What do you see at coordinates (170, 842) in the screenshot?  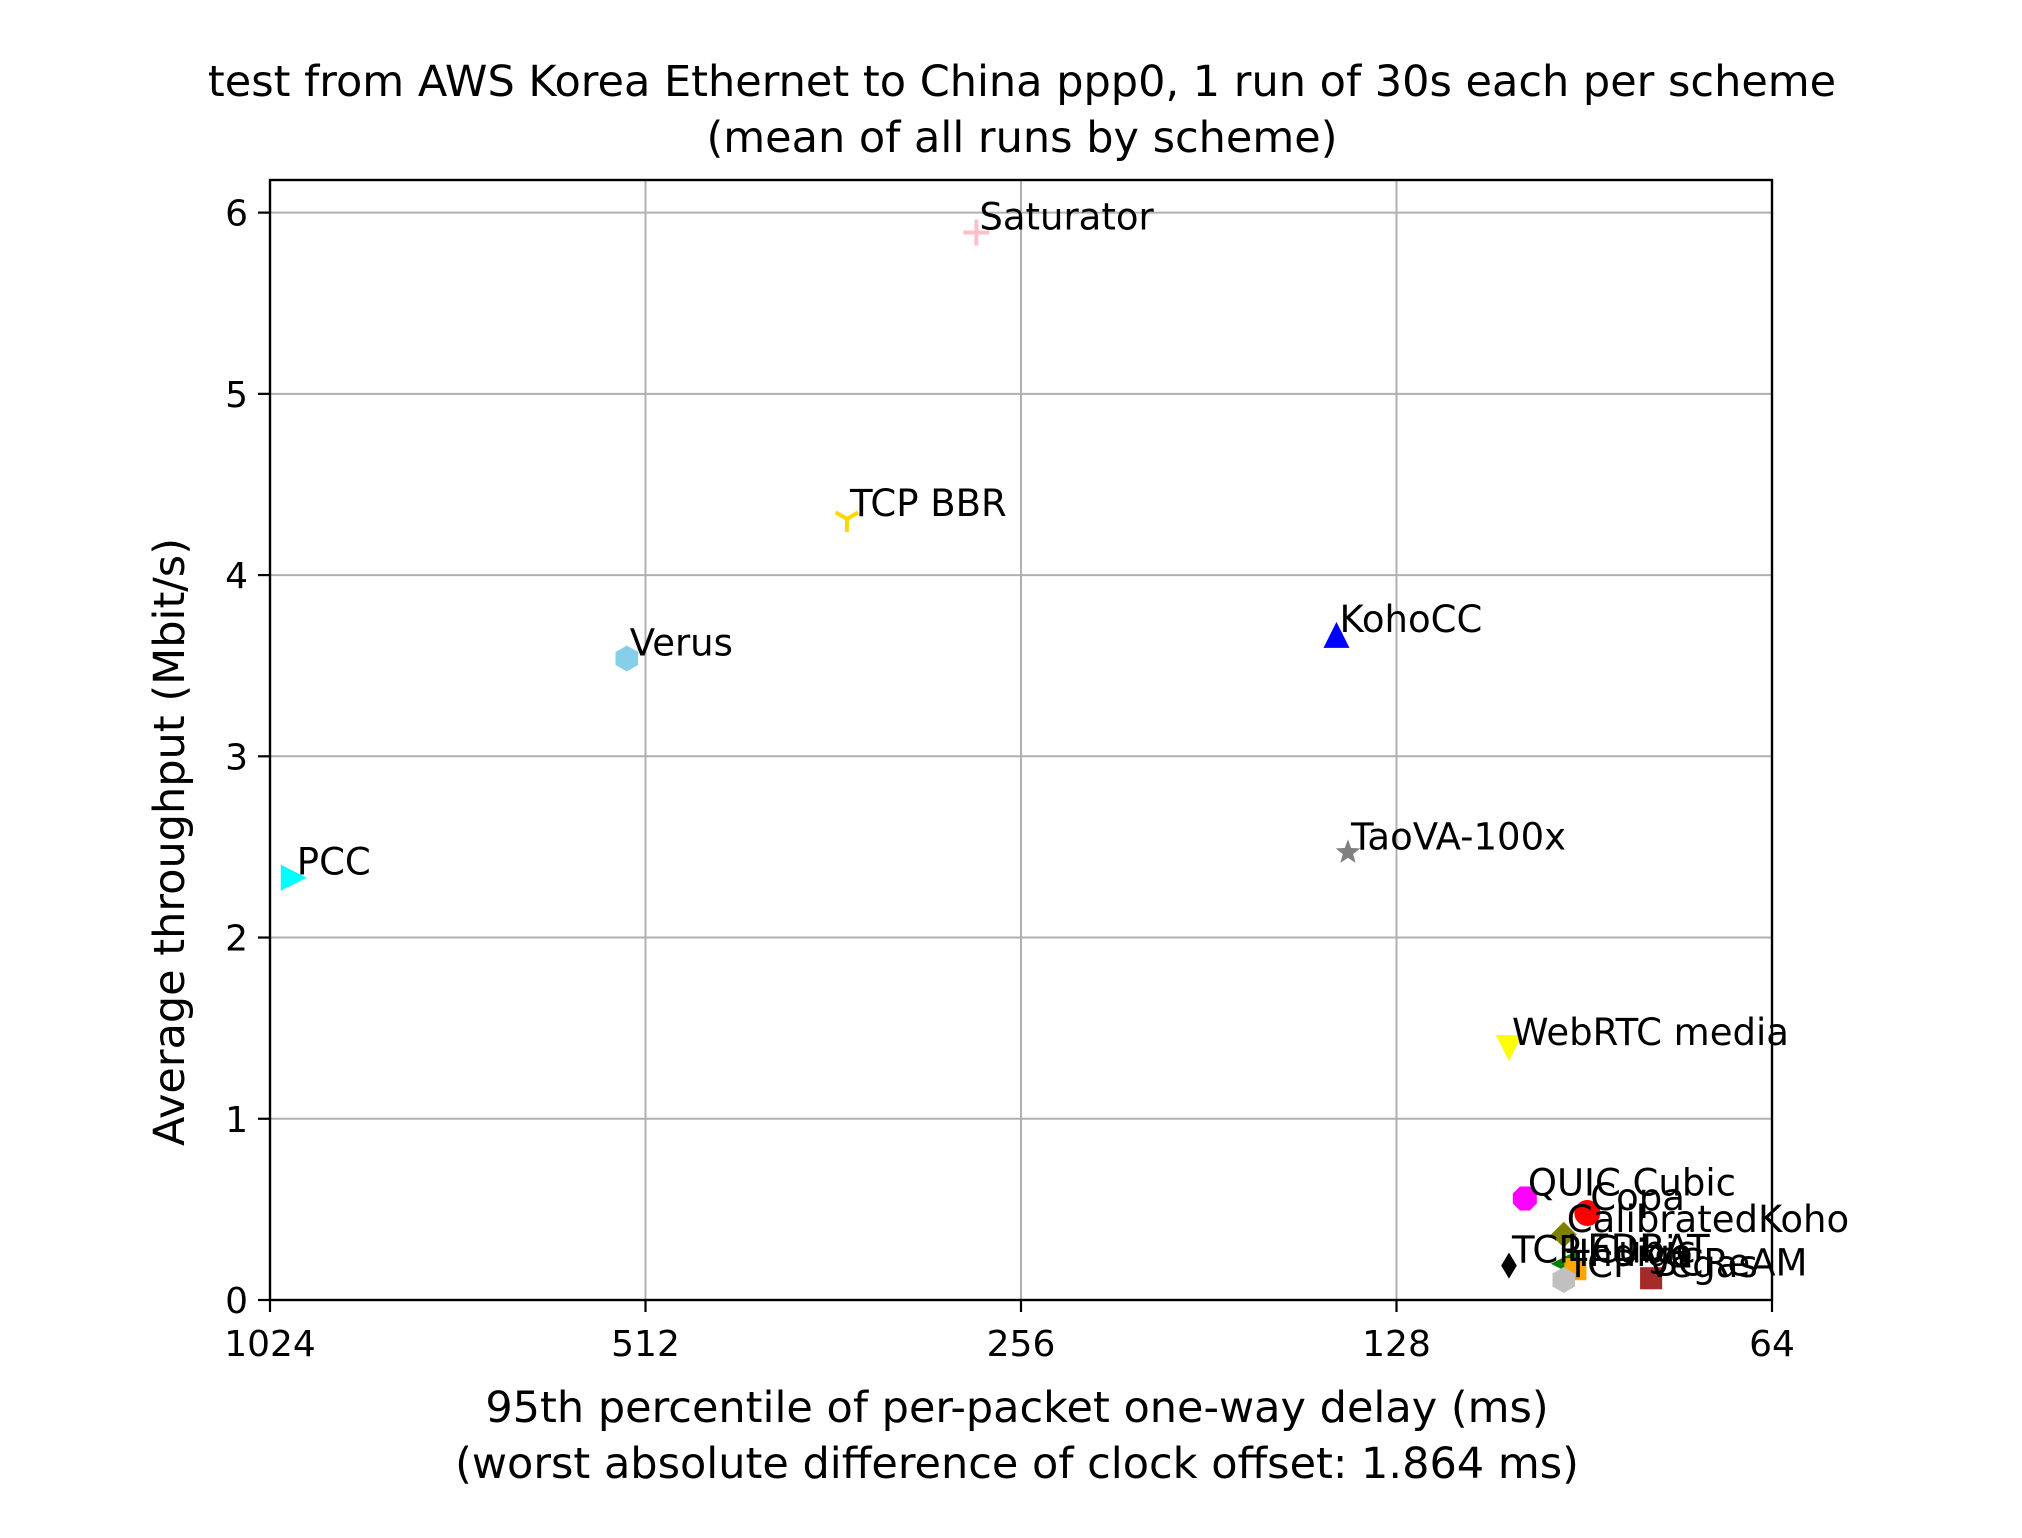 I see `y-axis-label: Average throughput (Mbit/s)` at bounding box center [170, 842].